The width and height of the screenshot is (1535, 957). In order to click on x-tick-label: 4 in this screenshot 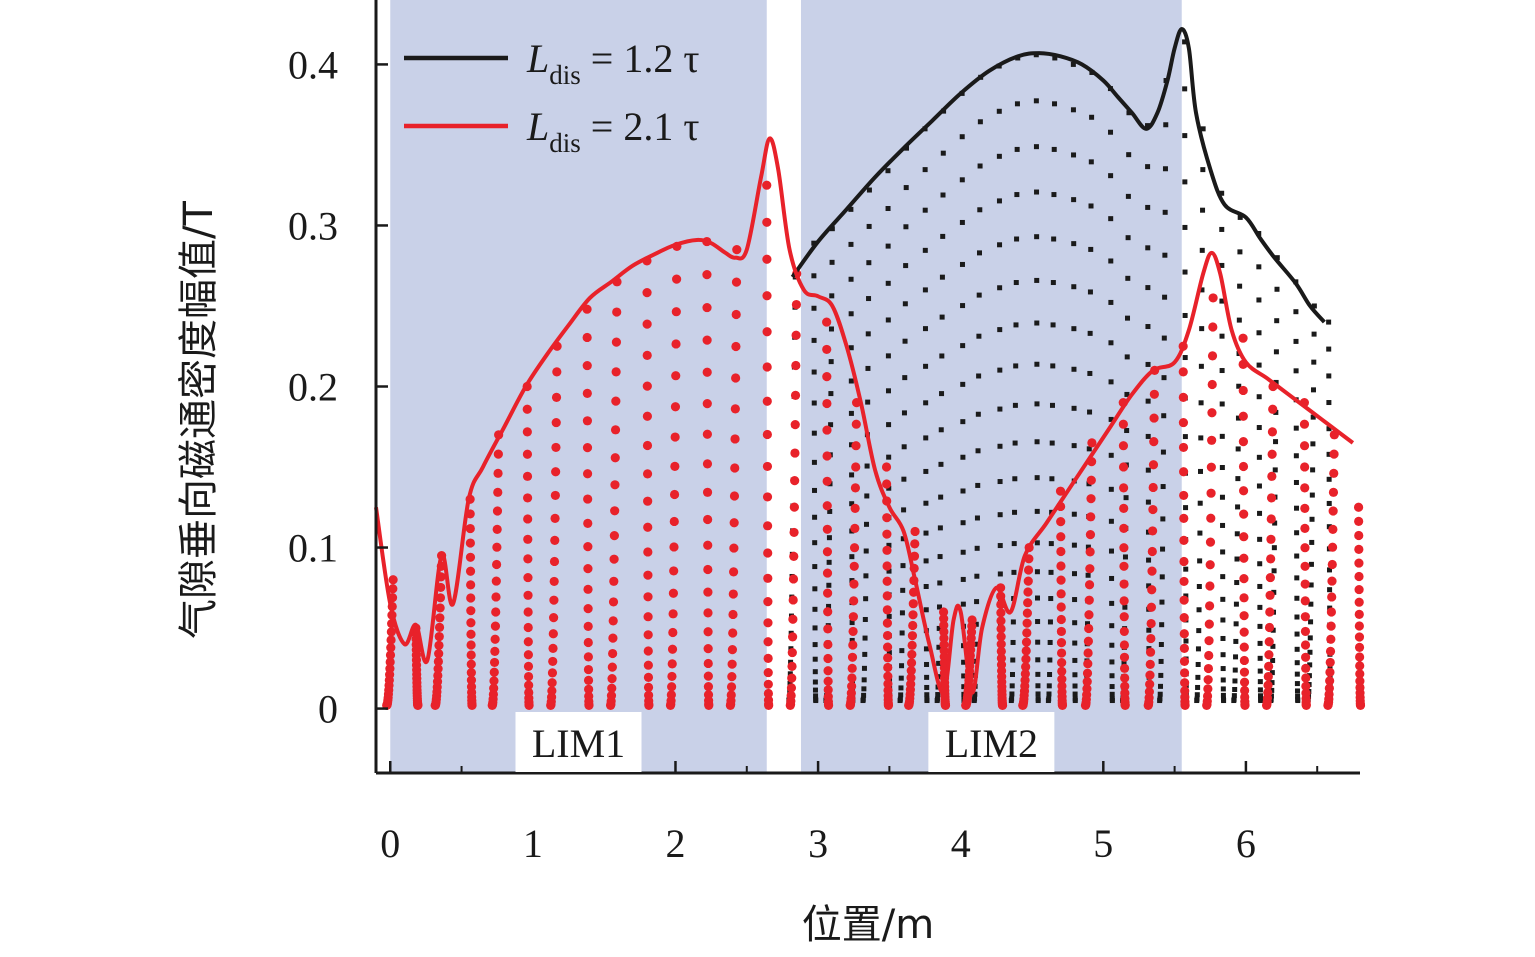, I will do `click(961, 843)`.